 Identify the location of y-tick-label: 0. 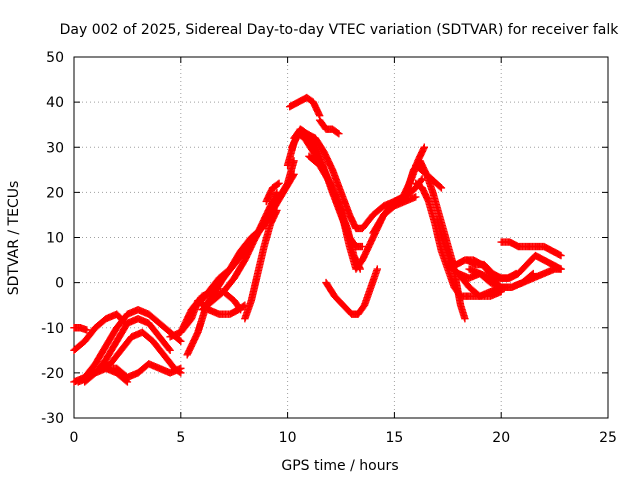
(59, 284).